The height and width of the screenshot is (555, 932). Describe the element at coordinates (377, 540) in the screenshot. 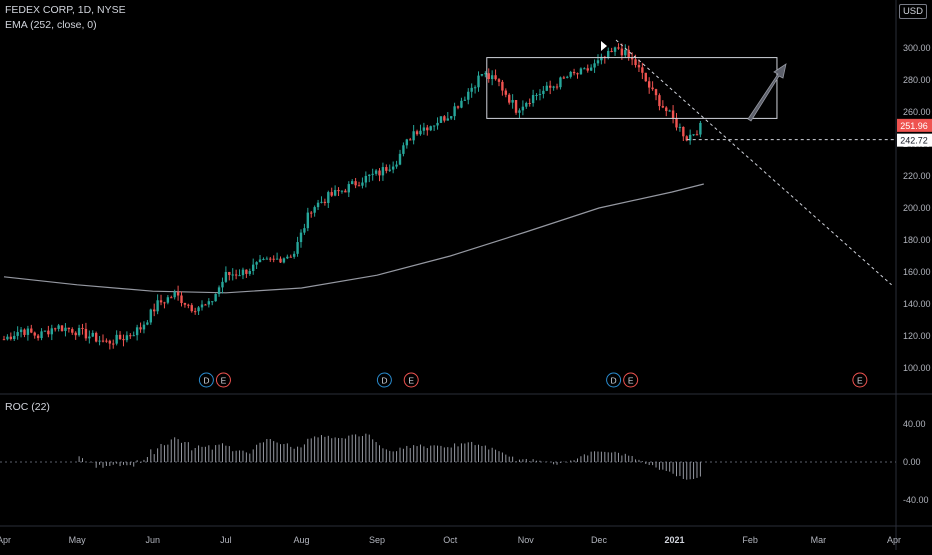

I see `x-tick-label: Sep` at that location.